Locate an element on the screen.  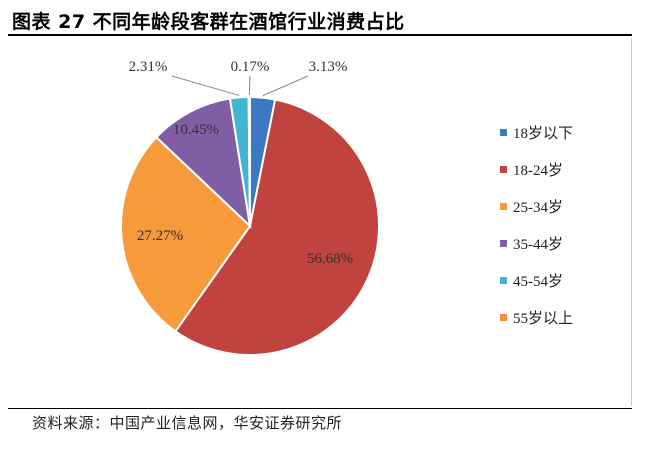
data-label-6: 0.17% is located at coordinates (250, 67).